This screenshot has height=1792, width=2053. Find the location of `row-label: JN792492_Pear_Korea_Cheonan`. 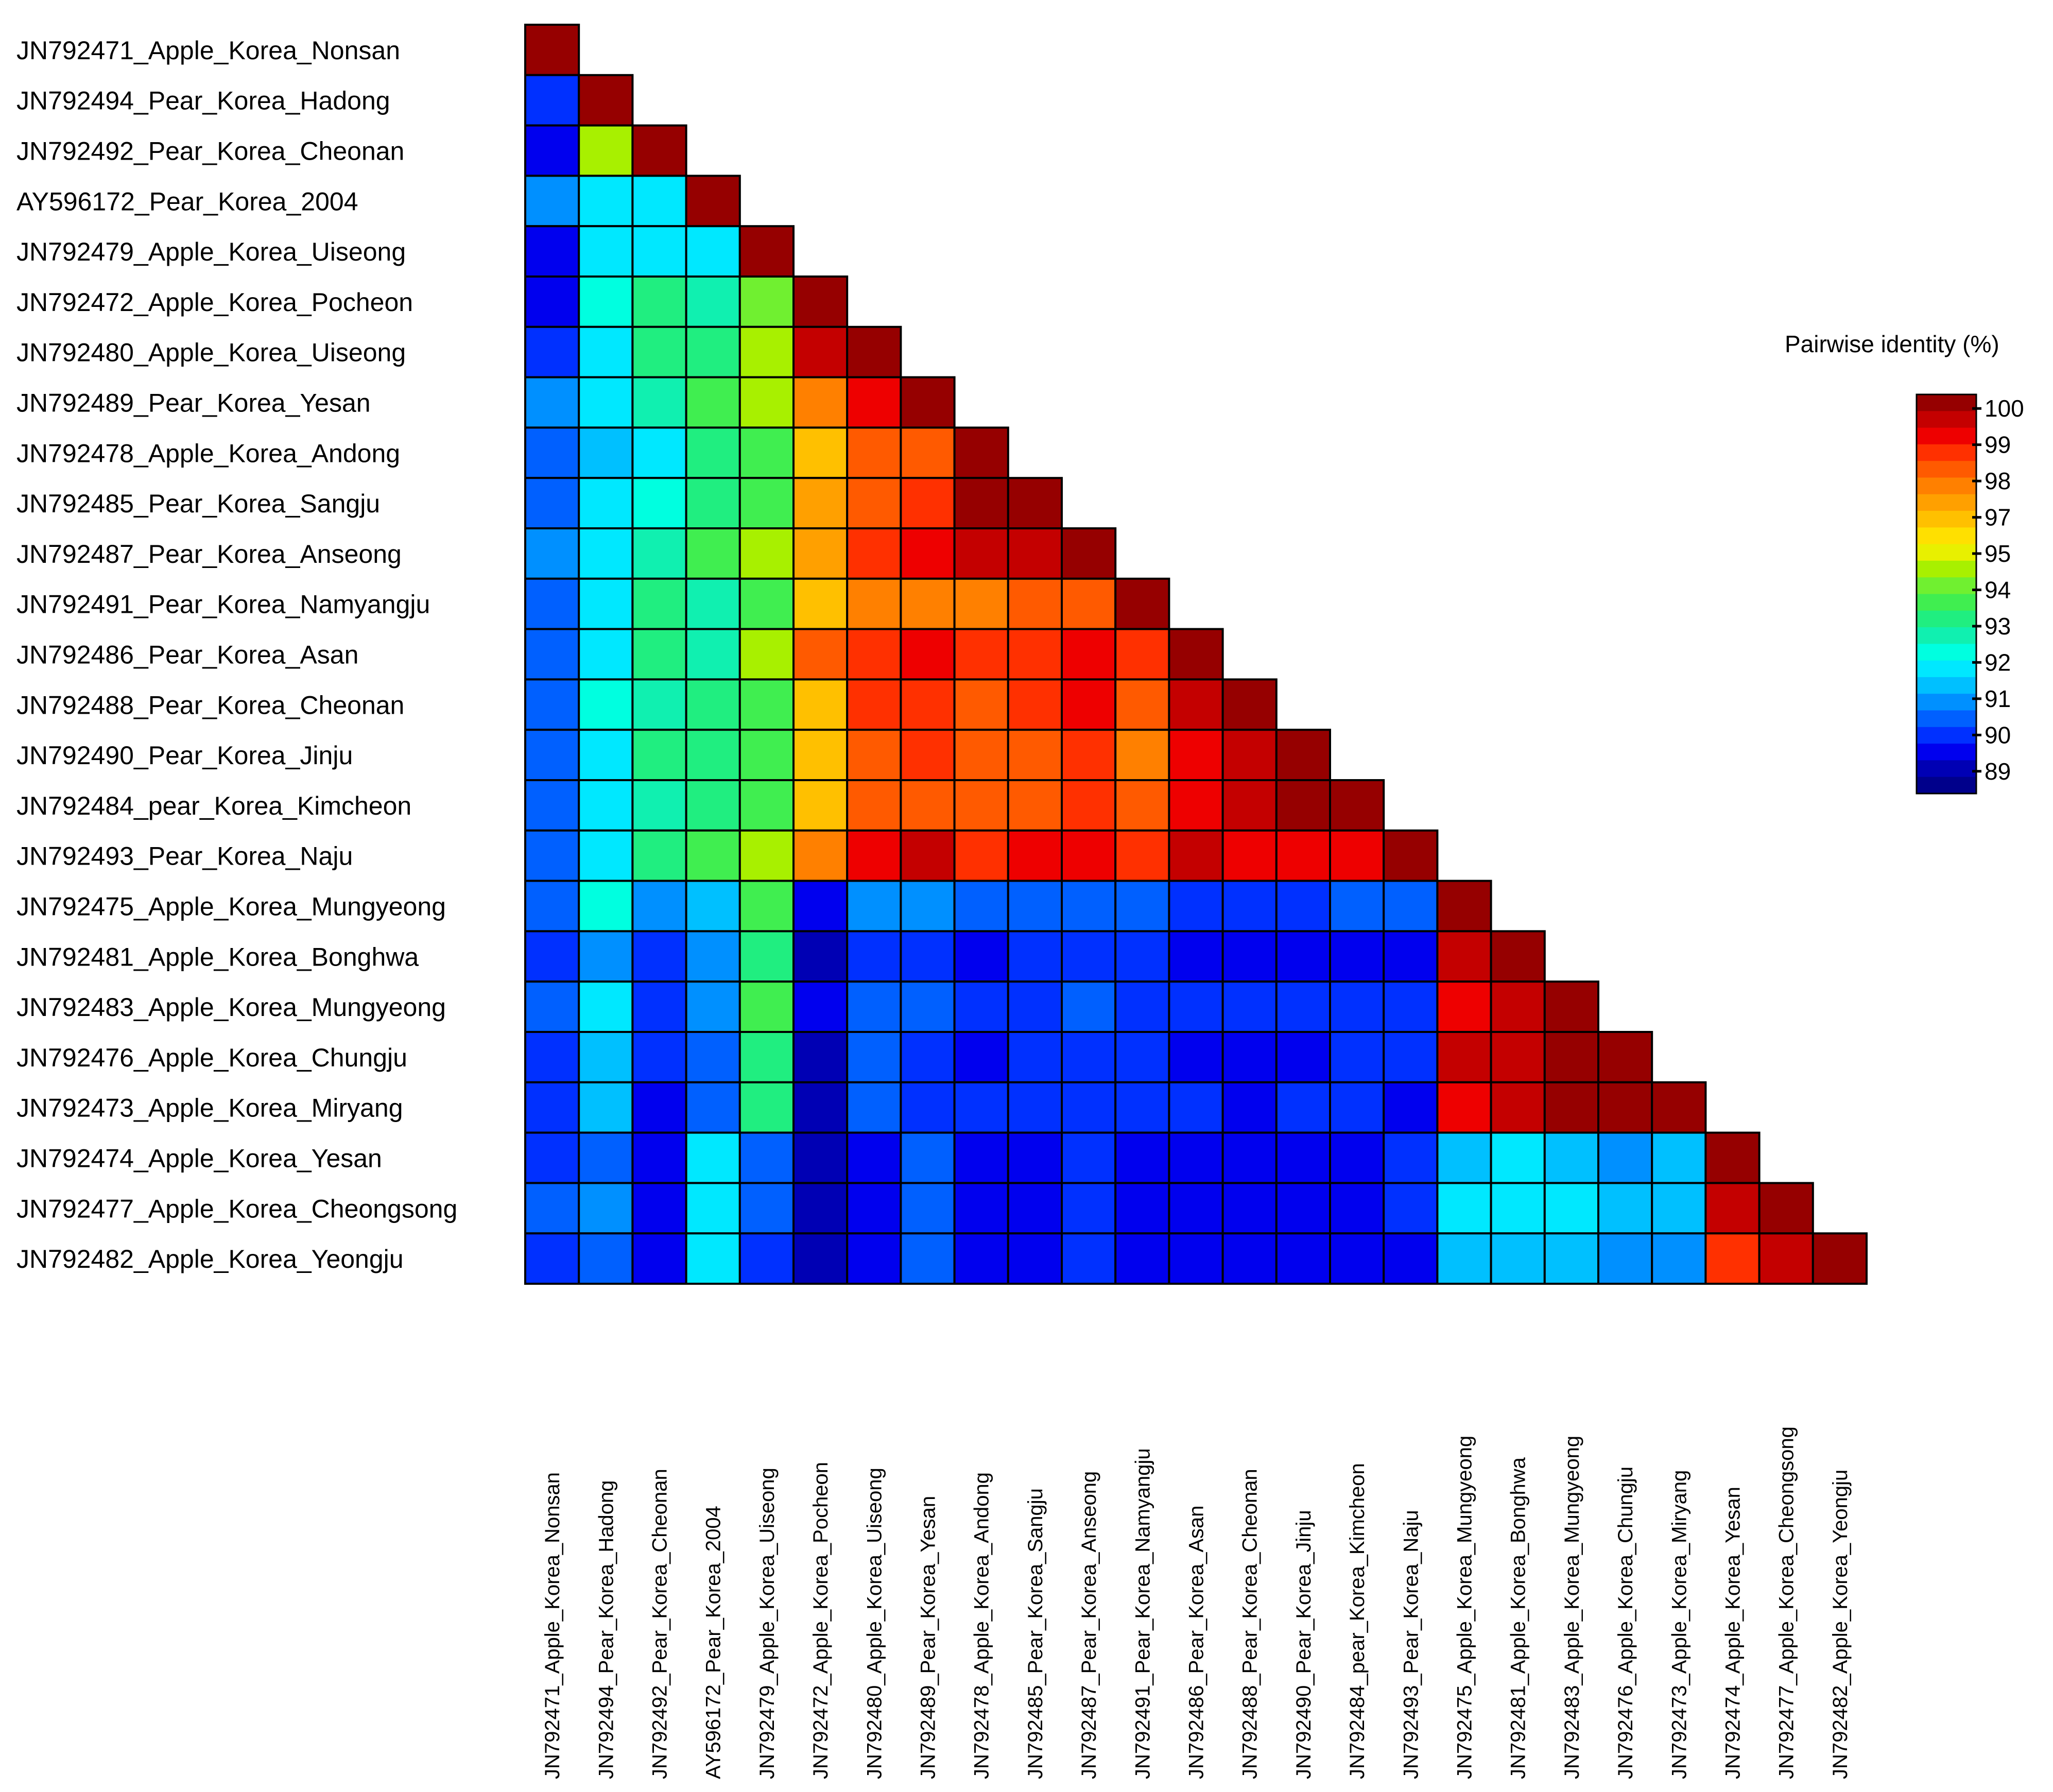

row-label: JN792492_Pear_Korea_Cheonan is located at coordinates (210, 151).